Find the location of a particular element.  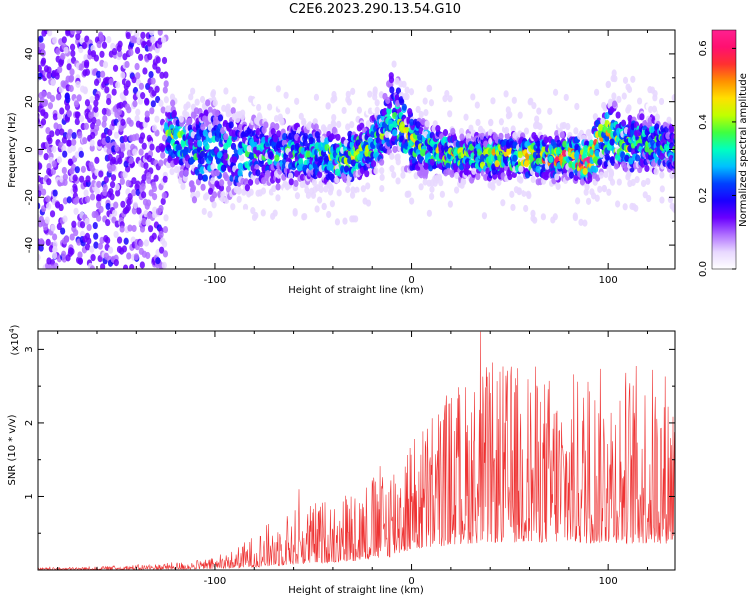

snr-ylabel: SNR (10 * v/v) is located at coordinates (12, 449).